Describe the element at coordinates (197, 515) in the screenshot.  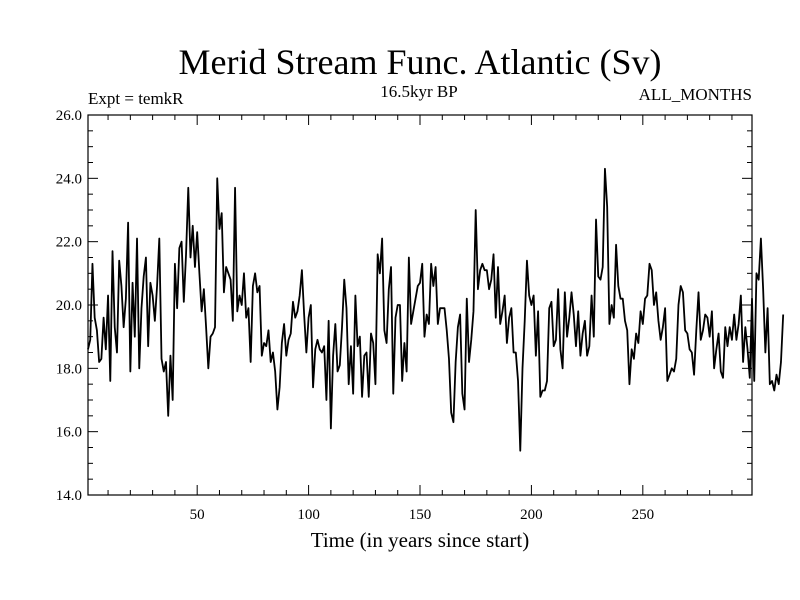
I see `x-tick-label: 50` at that location.